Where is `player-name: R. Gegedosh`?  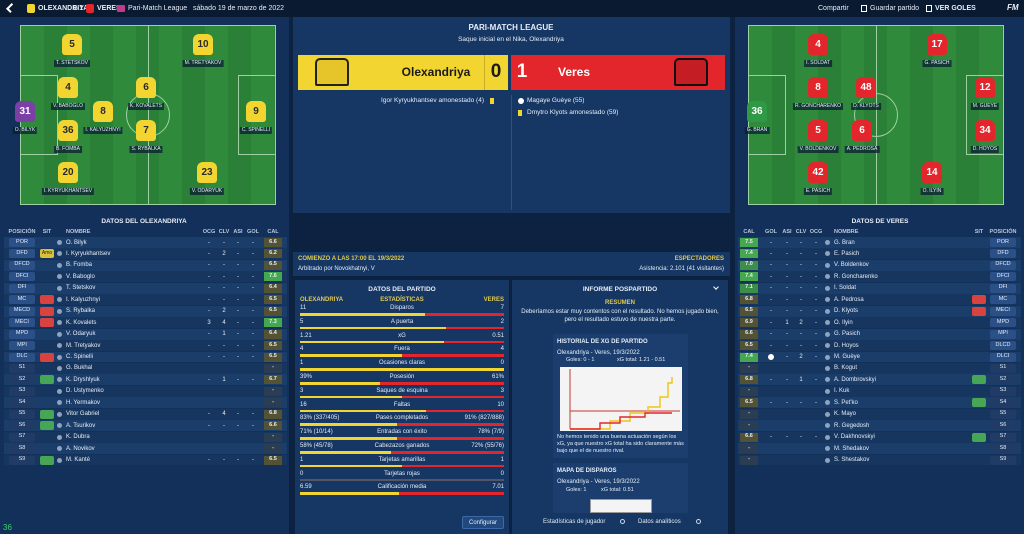 player-name: R. Gegedosh is located at coordinates (852, 425).